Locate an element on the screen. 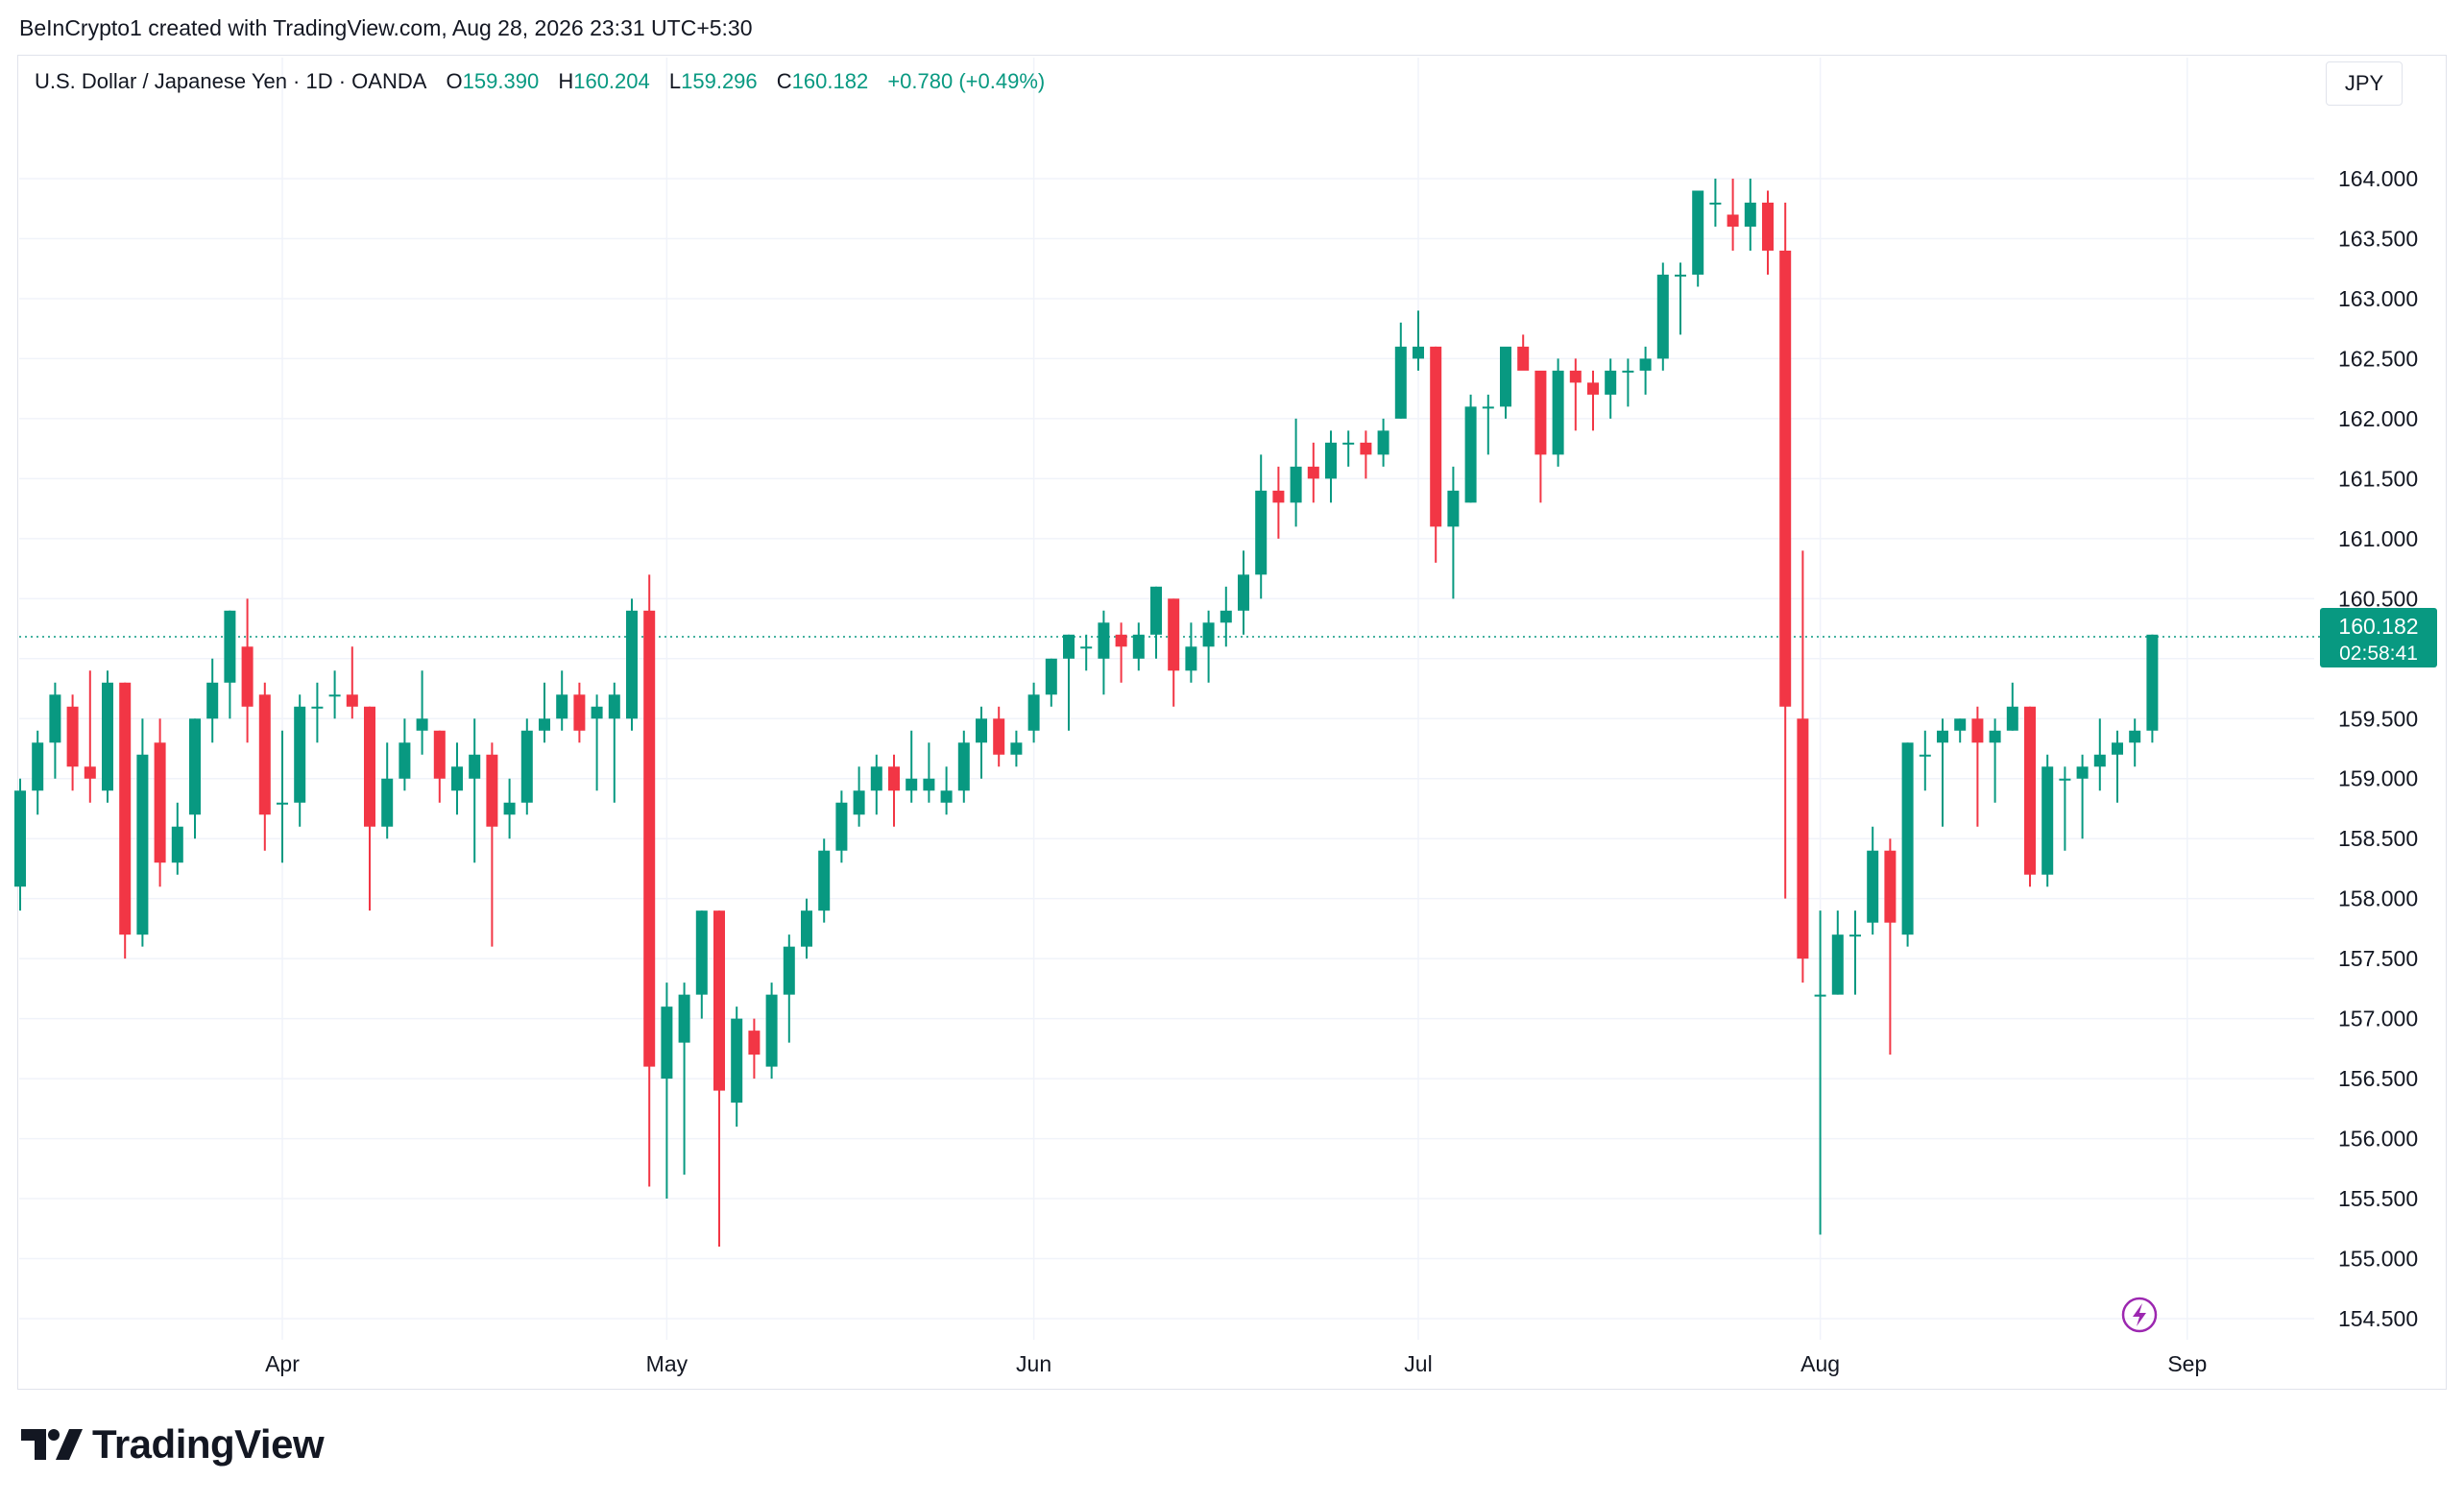  low-label: L is located at coordinates (675, 81).